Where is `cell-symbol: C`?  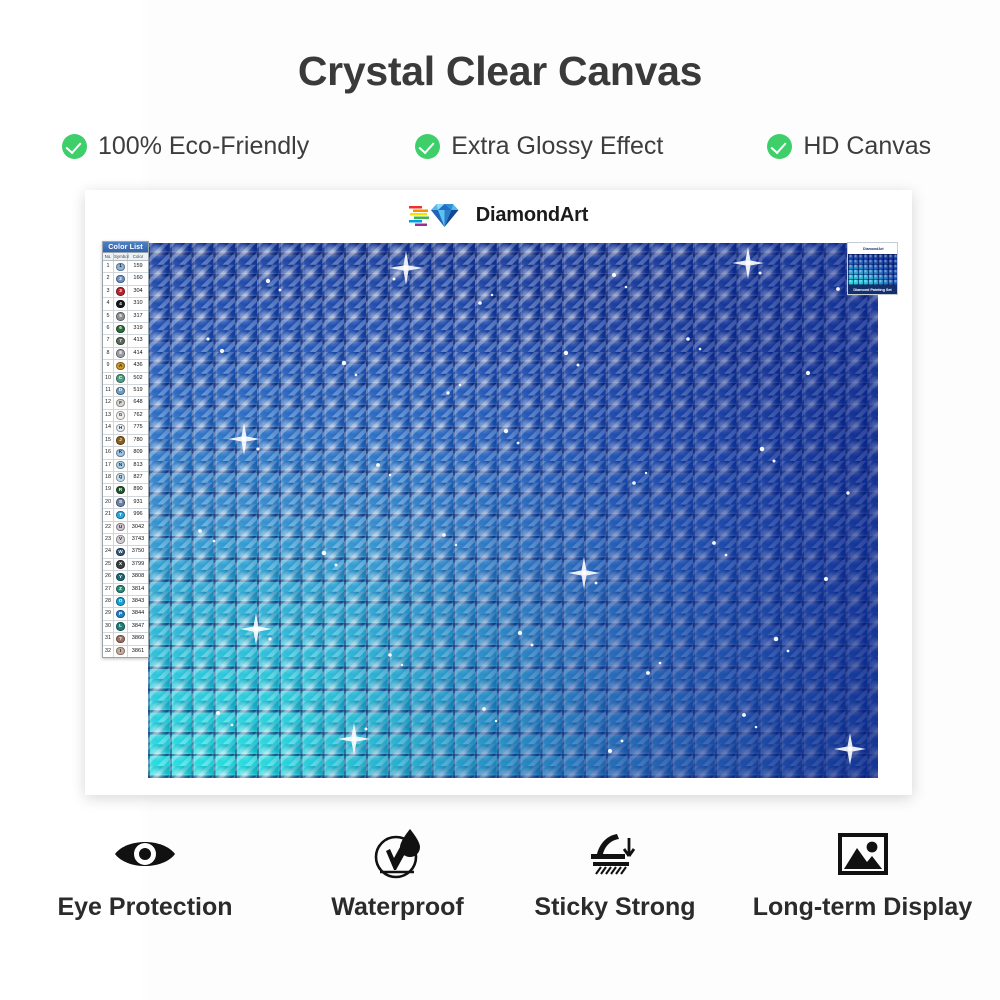
cell-symbol: C is located at coordinates (121, 378).